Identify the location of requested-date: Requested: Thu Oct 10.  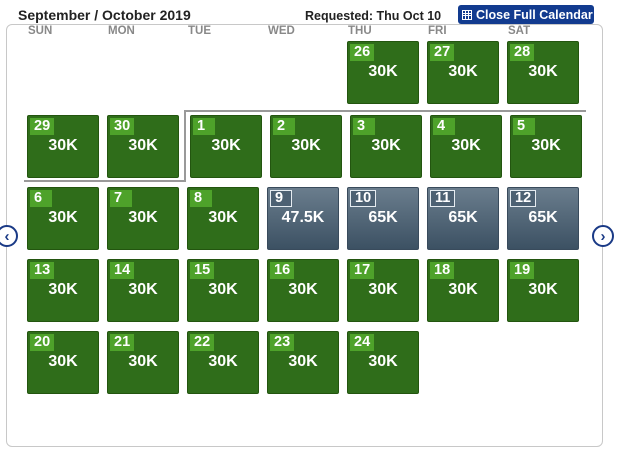
(373, 16).